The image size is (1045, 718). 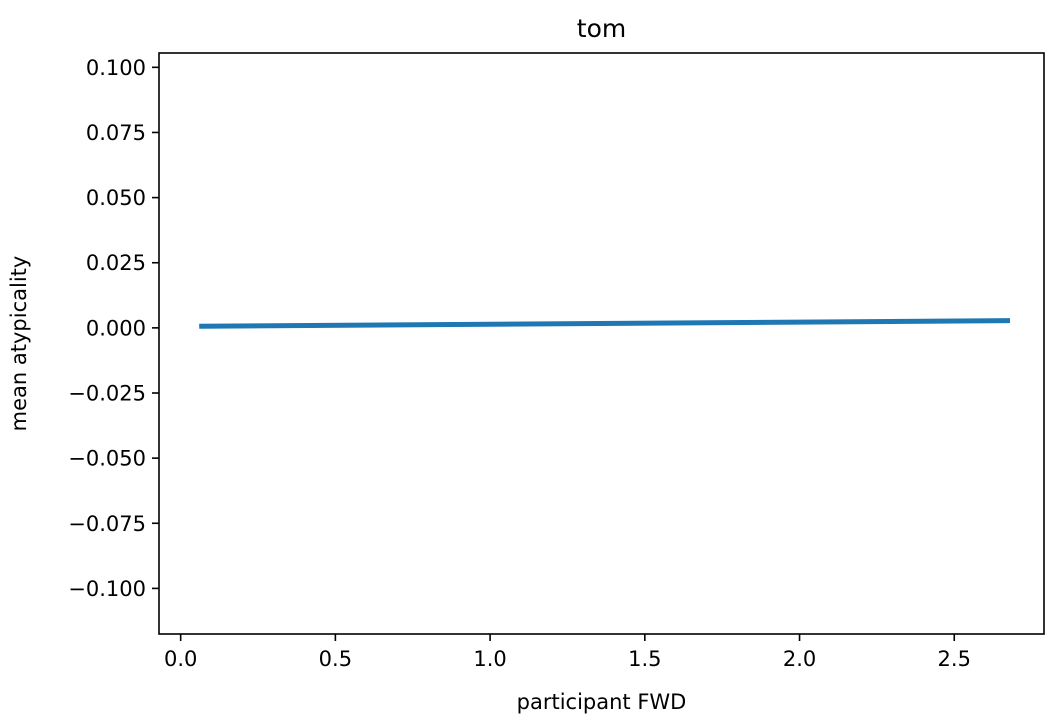 What do you see at coordinates (116, 198) in the screenshot?
I see `y-tick-label: 0.050` at bounding box center [116, 198].